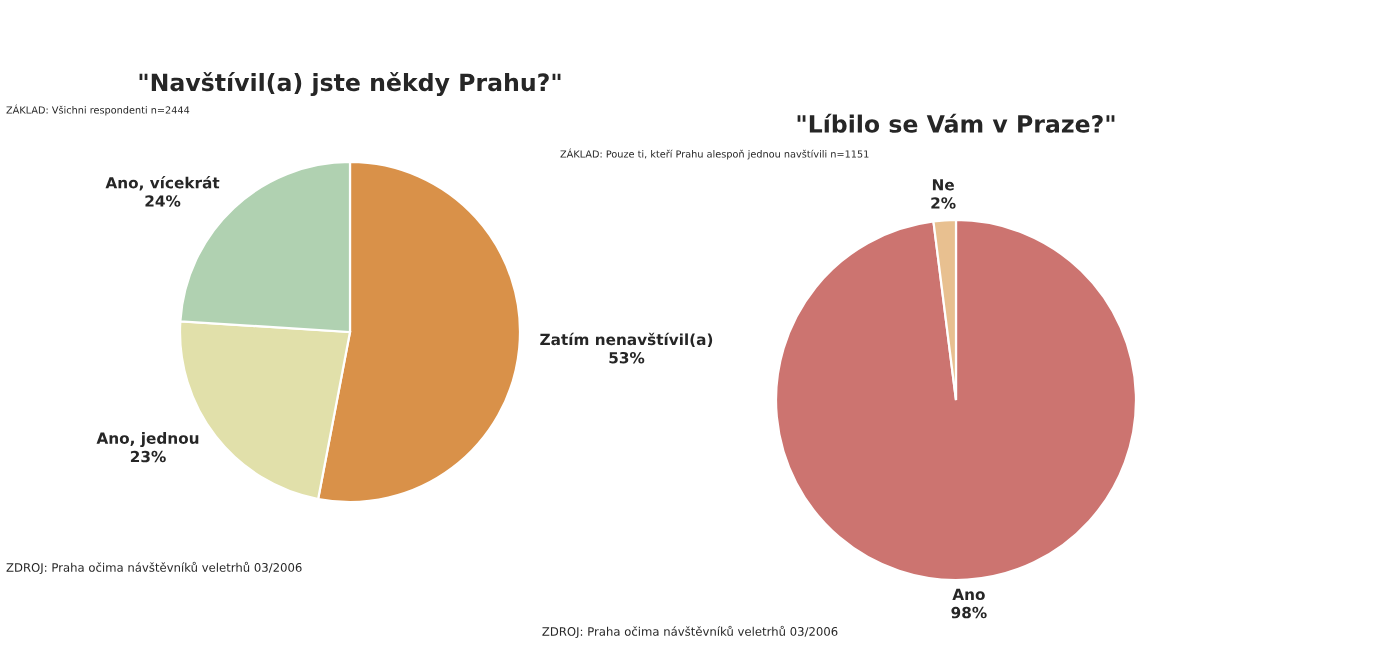  Describe the element at coordinates (956, 123) in the screenshot. I see `chart-title: "Líbilo se Vám v Praze?"` at that location.